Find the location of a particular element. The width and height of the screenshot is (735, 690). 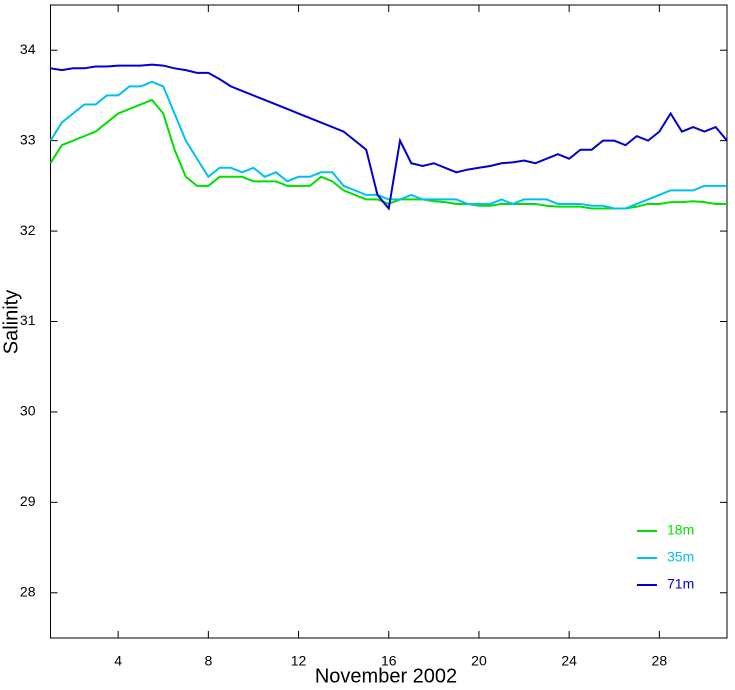

x-tick-label: 20 is located at coordinates (479, 661).